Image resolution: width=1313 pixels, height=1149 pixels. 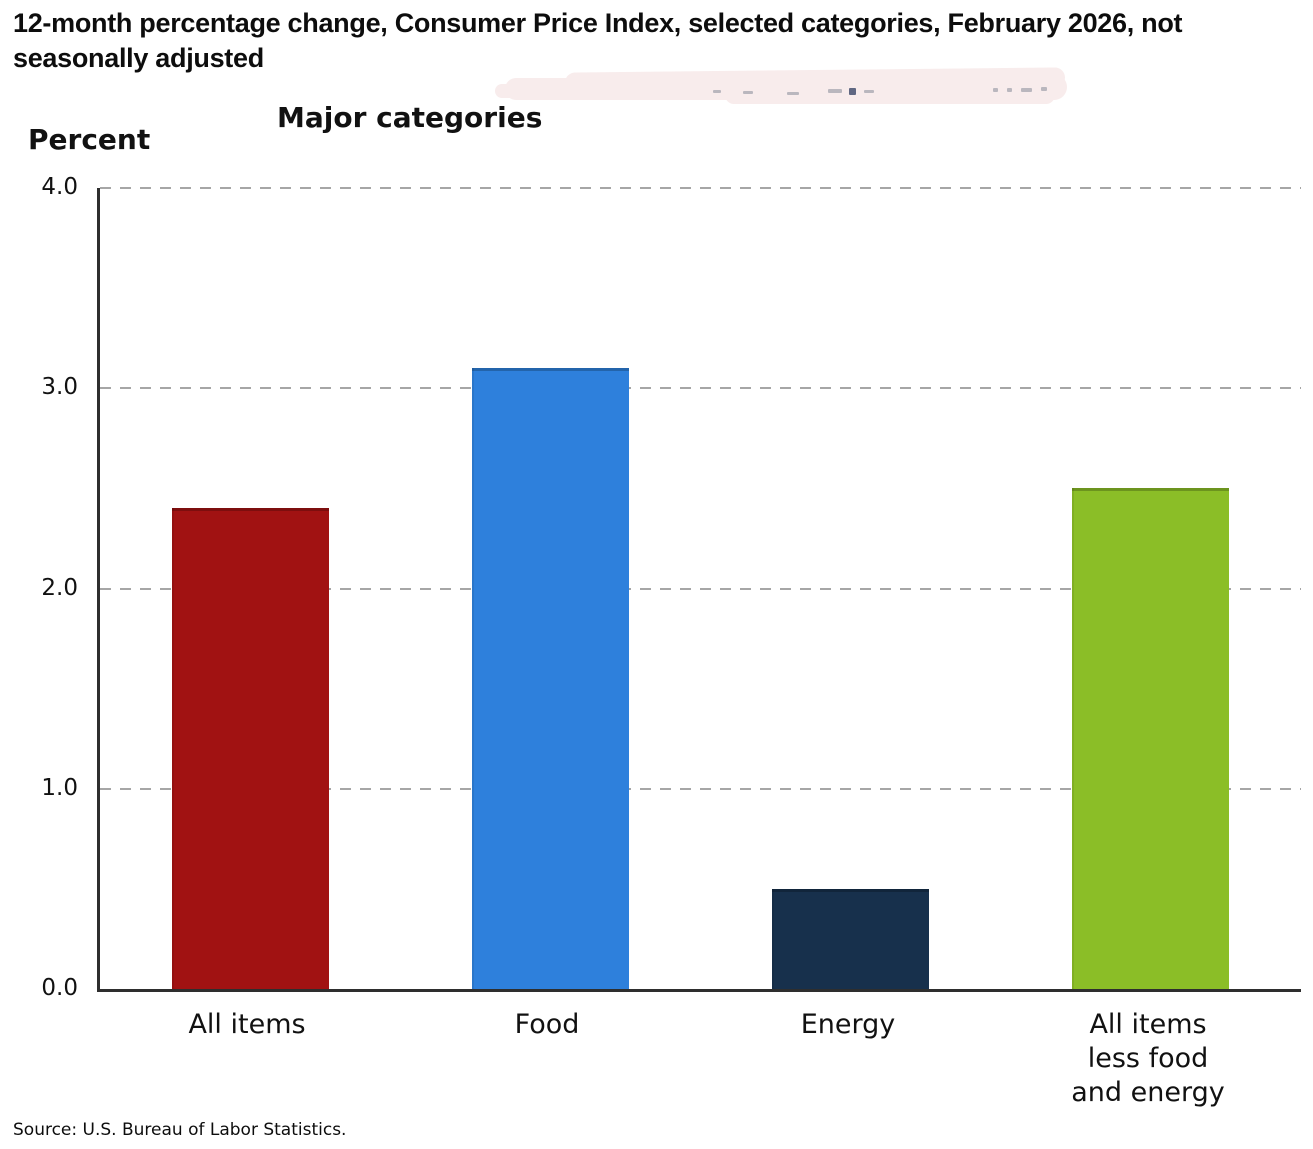 What do you see at coordinates (59, 988) in the screenshot?
I see `y-tick-label-0.0: 0.0` at bounding box center [59, 988].